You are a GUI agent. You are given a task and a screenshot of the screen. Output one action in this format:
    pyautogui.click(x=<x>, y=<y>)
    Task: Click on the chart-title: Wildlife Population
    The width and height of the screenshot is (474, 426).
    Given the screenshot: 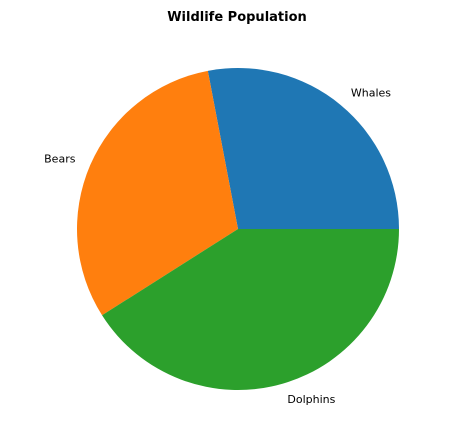 What is the action you would take?
    pyautogui.click(x=237, y=17)
    